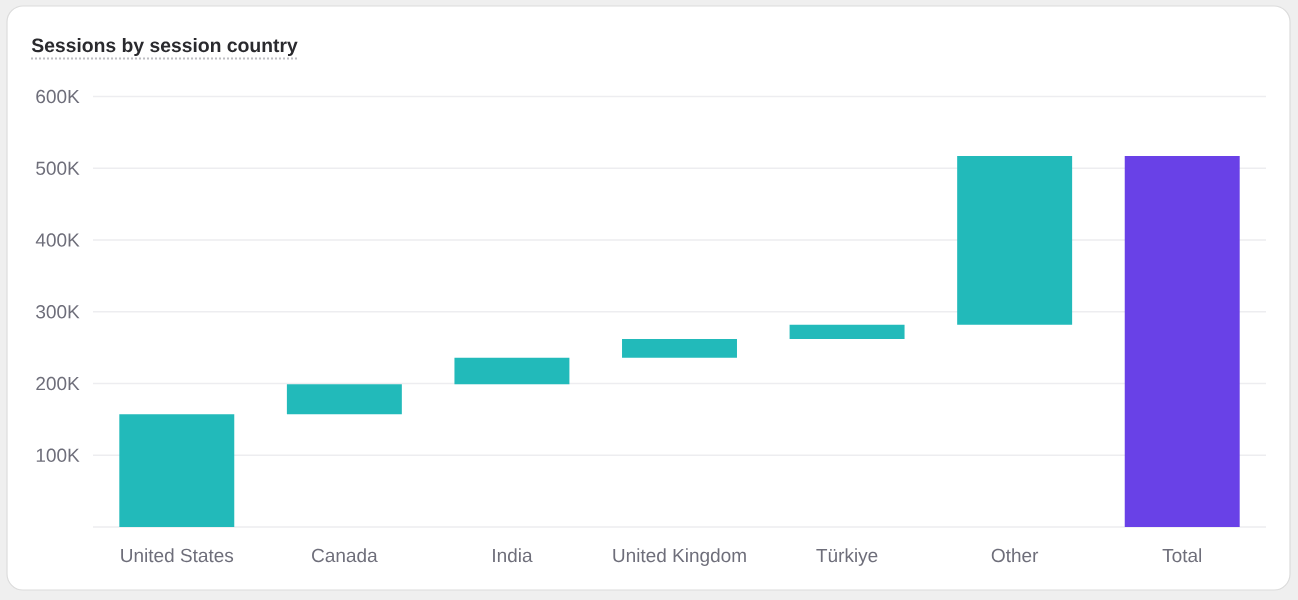 The image size is (1298, 600). I want to click on chart-title: Sessions by session country, so click(164, 47).